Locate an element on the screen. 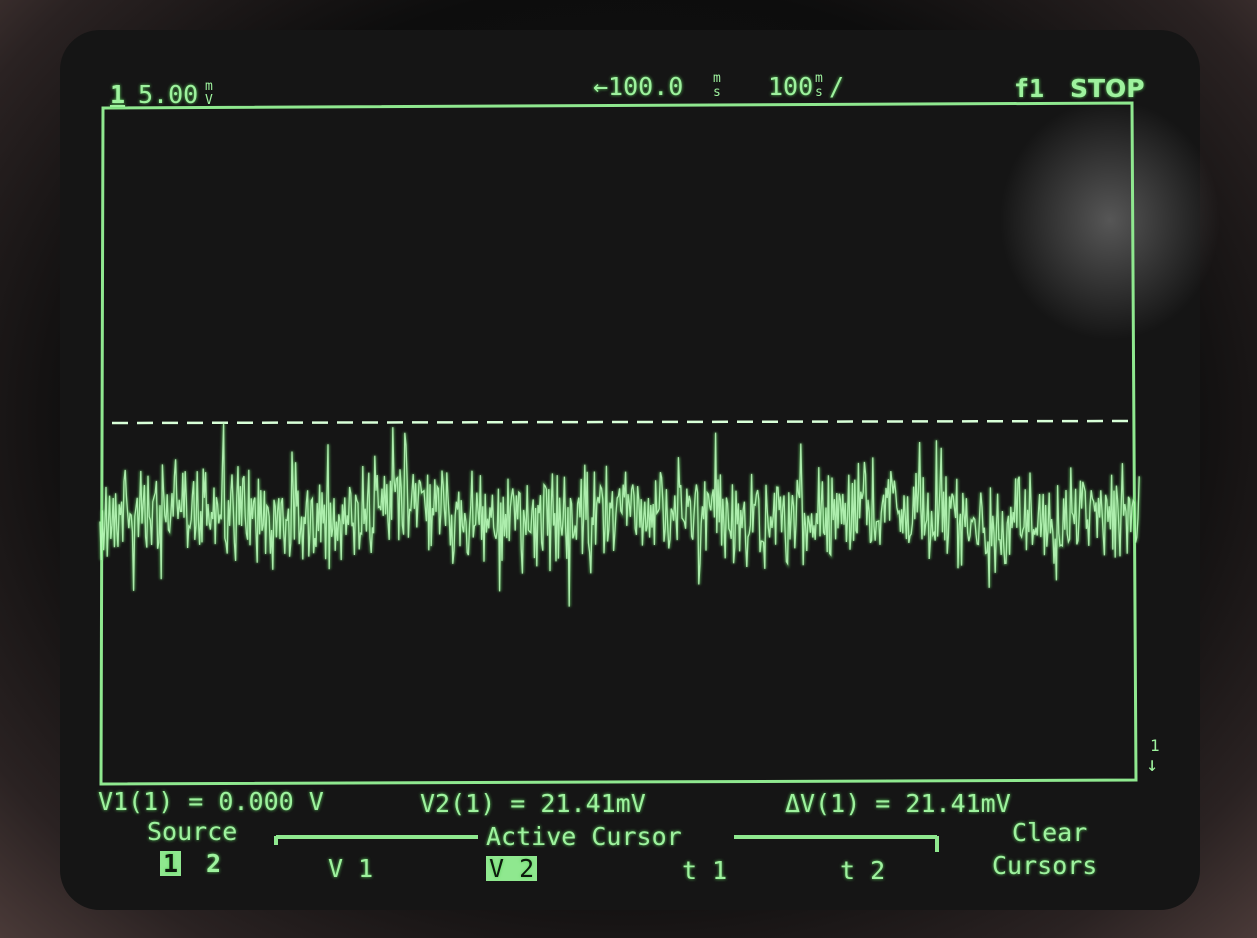 Image resolution: width=1257 pixels, height=938 pixels. cursor-v1 is located at coordinates (618, 782).